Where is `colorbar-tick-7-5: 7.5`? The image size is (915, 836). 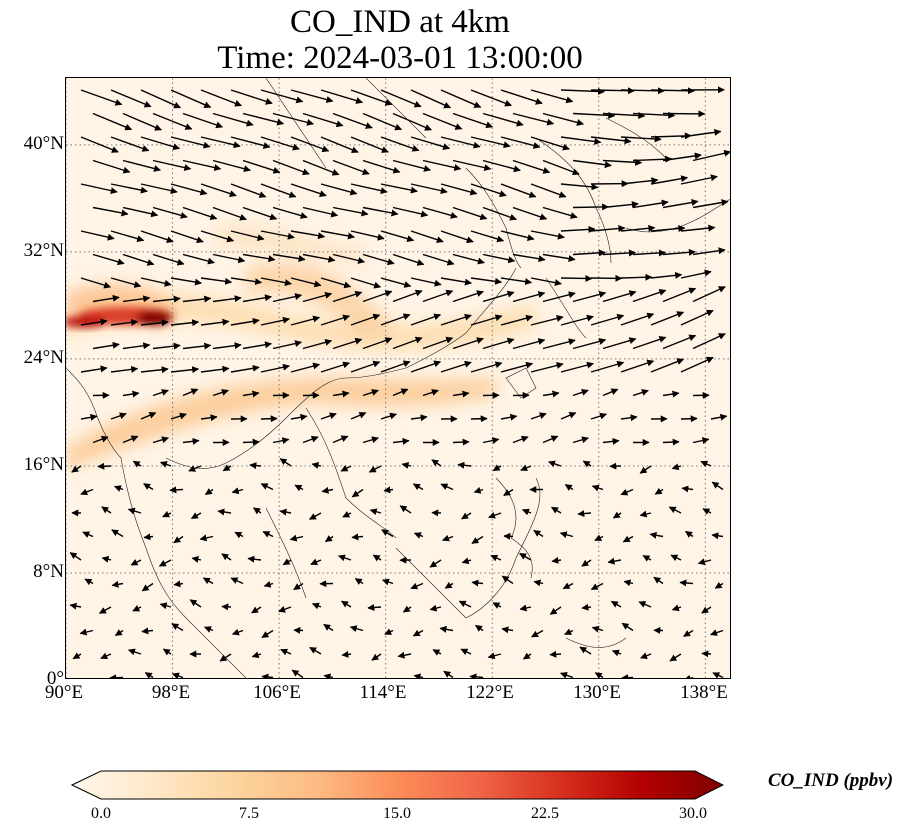
colorbar-tick-7-5: 7.5 is located at coordinates (249, 813).